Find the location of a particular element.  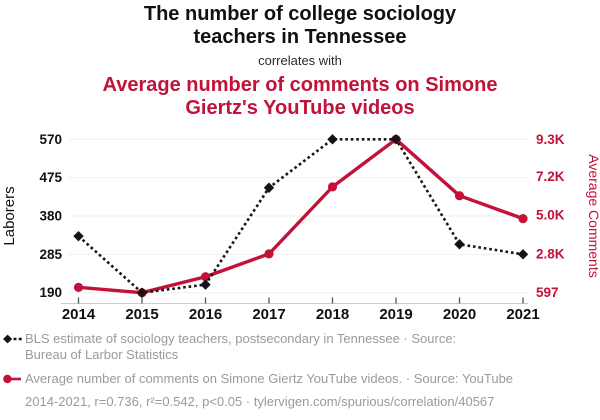

right-tick-label: 597 is located at coordinates (547, 292).